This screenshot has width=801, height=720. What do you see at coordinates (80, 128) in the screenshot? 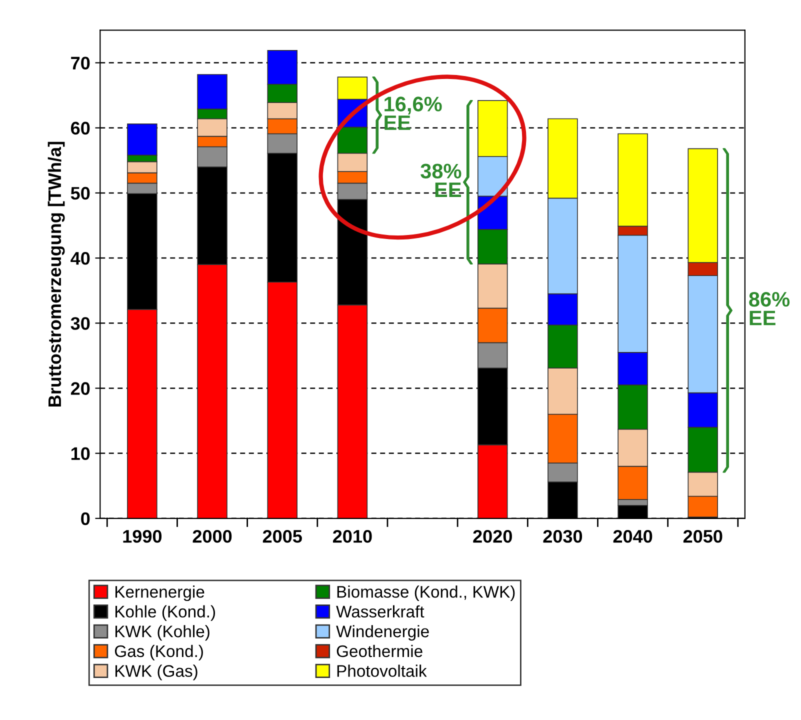
I see `y-tick-label: 60` at bounding box center [80, 128].